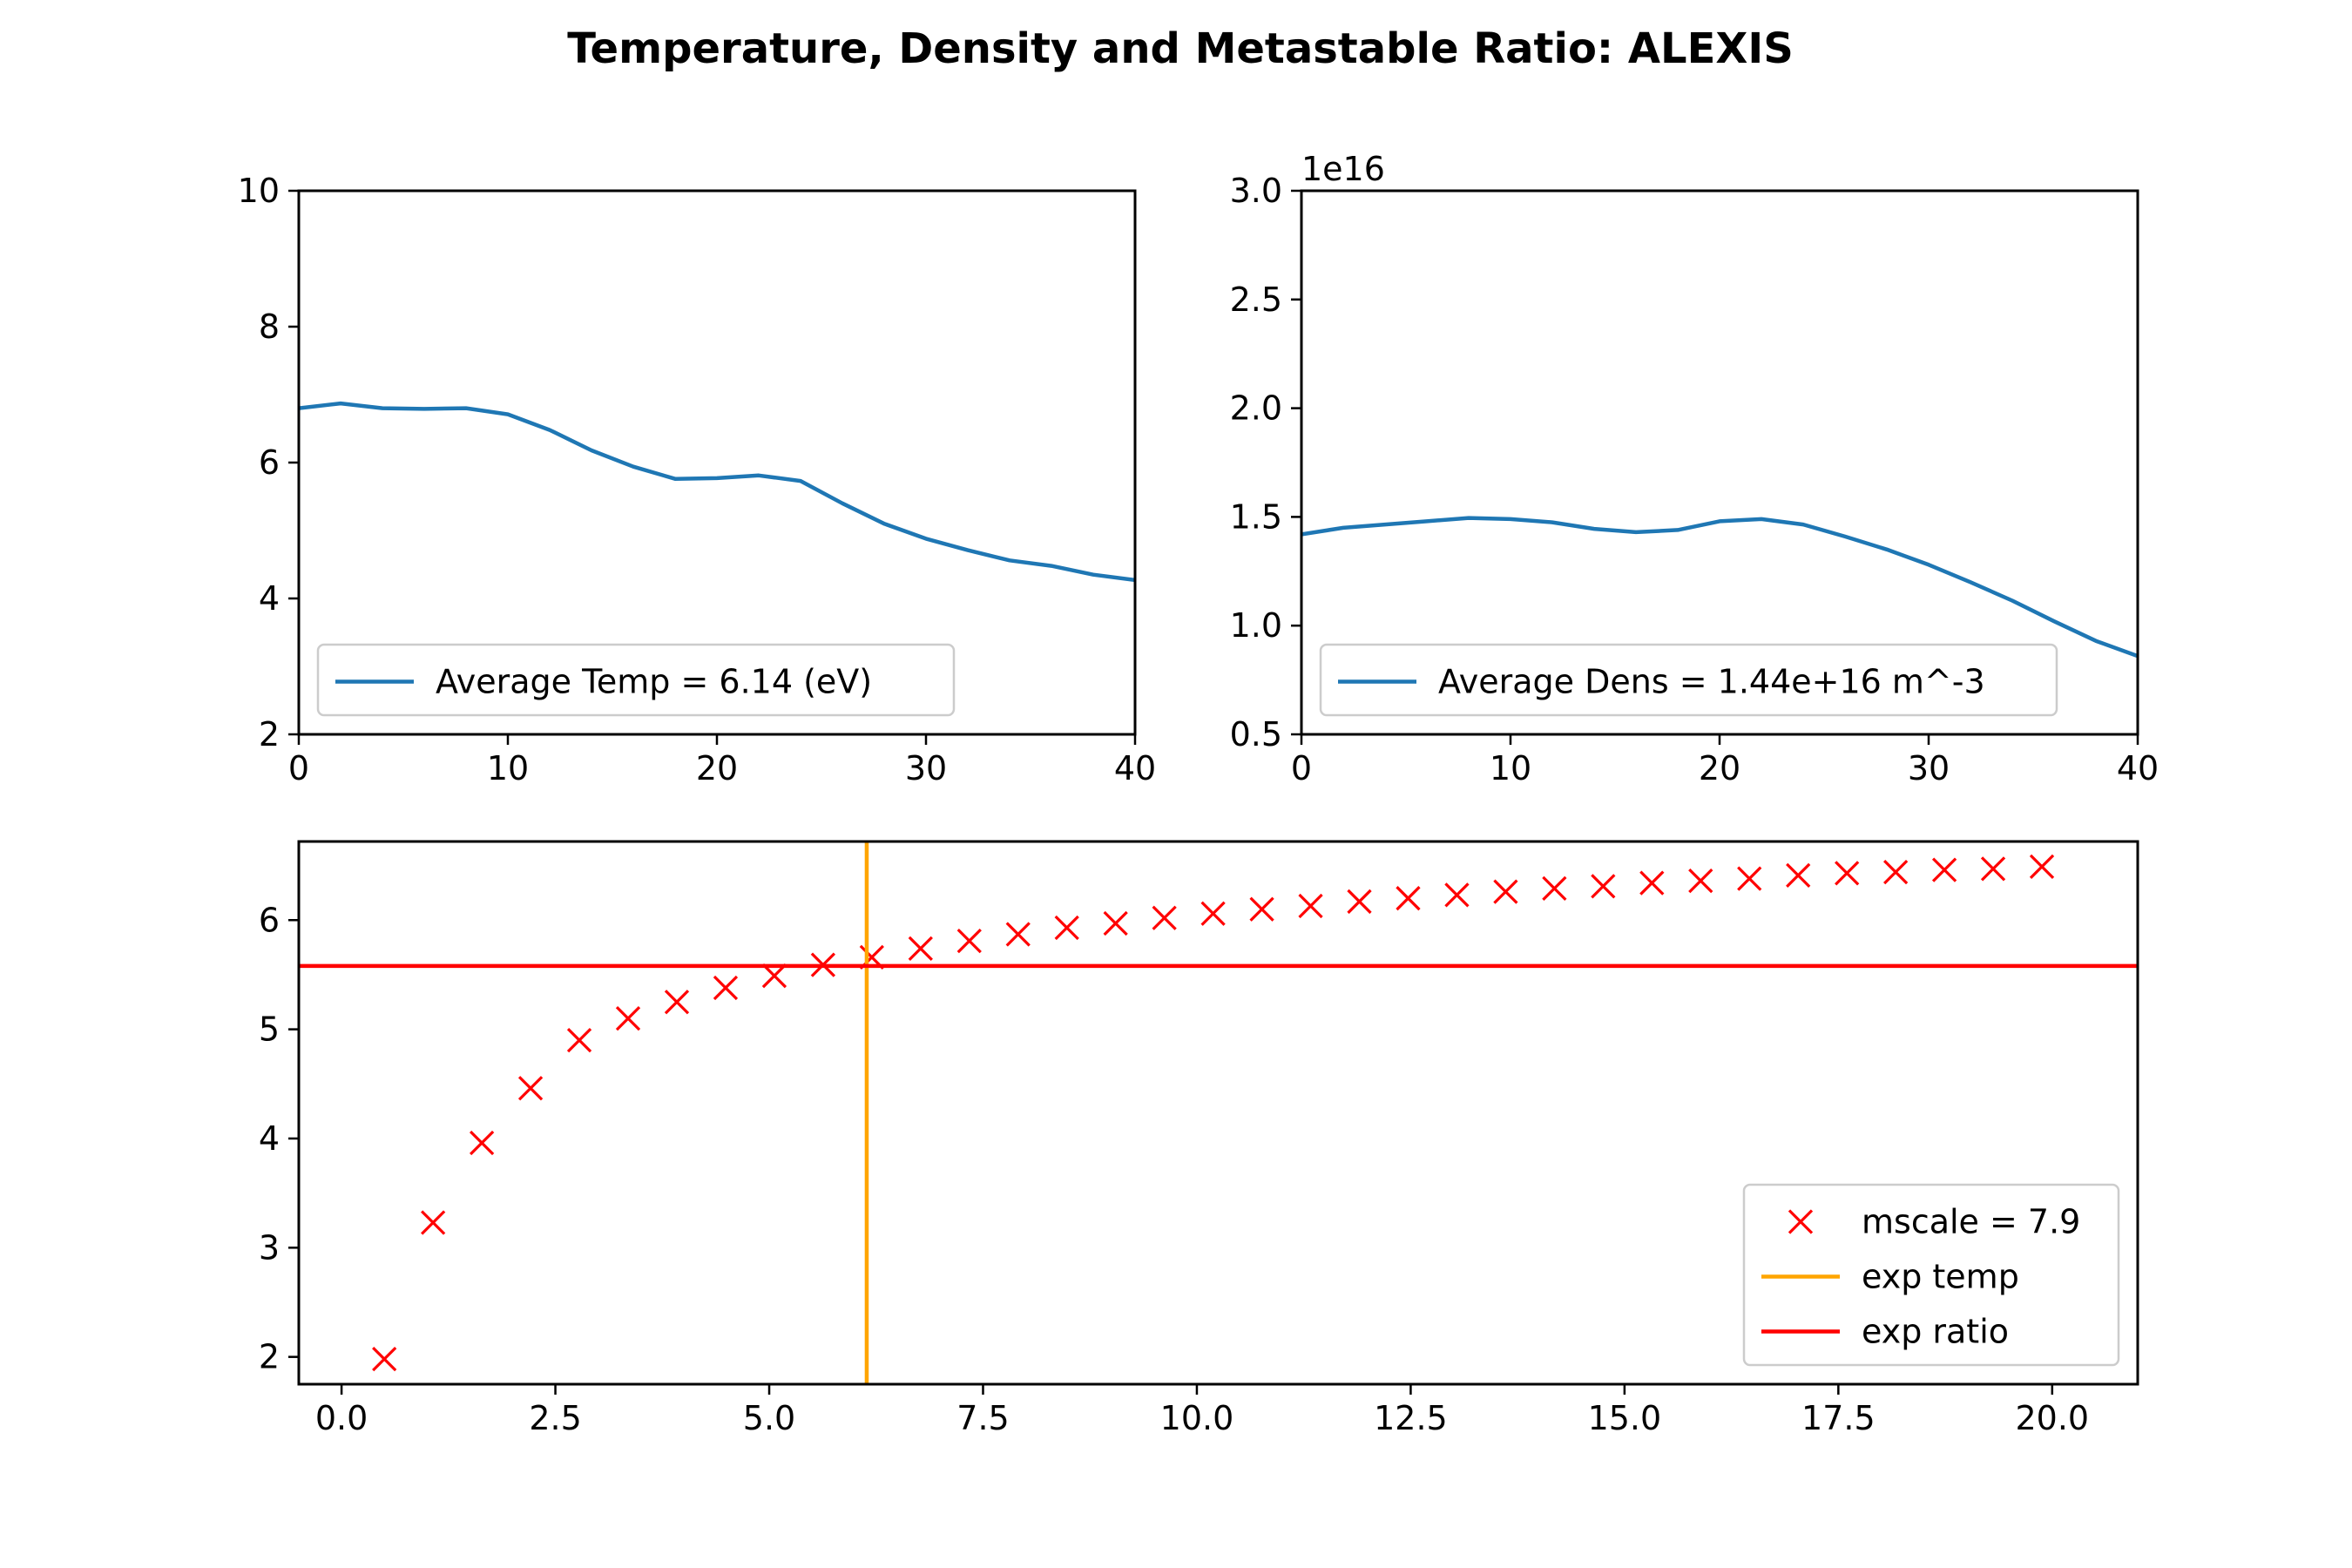 This screenshot has width=2352, height=1568. What do you see at coordinates (1256, 734) in the screenshot?
I see `dens-y-tick-label: 0.5` at bounding box center [1256, 734].